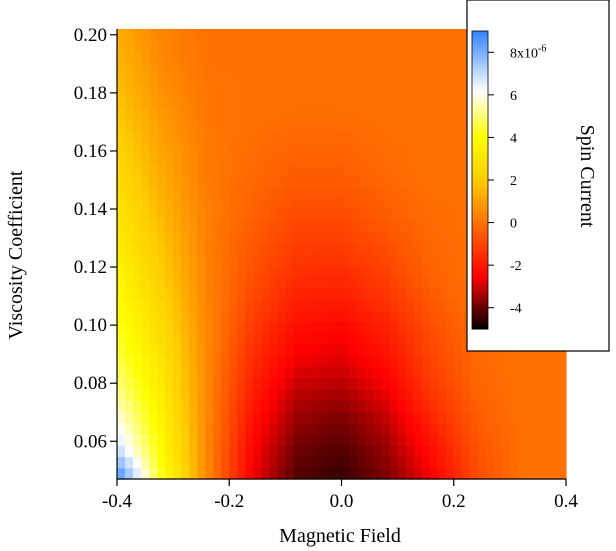 The width and height of the screenshot is (616, 551). What do you see at coordinates (516, 266) in the screenshot?
I see `colorbar-tick-label: -2` at bounding box center [516, 266].